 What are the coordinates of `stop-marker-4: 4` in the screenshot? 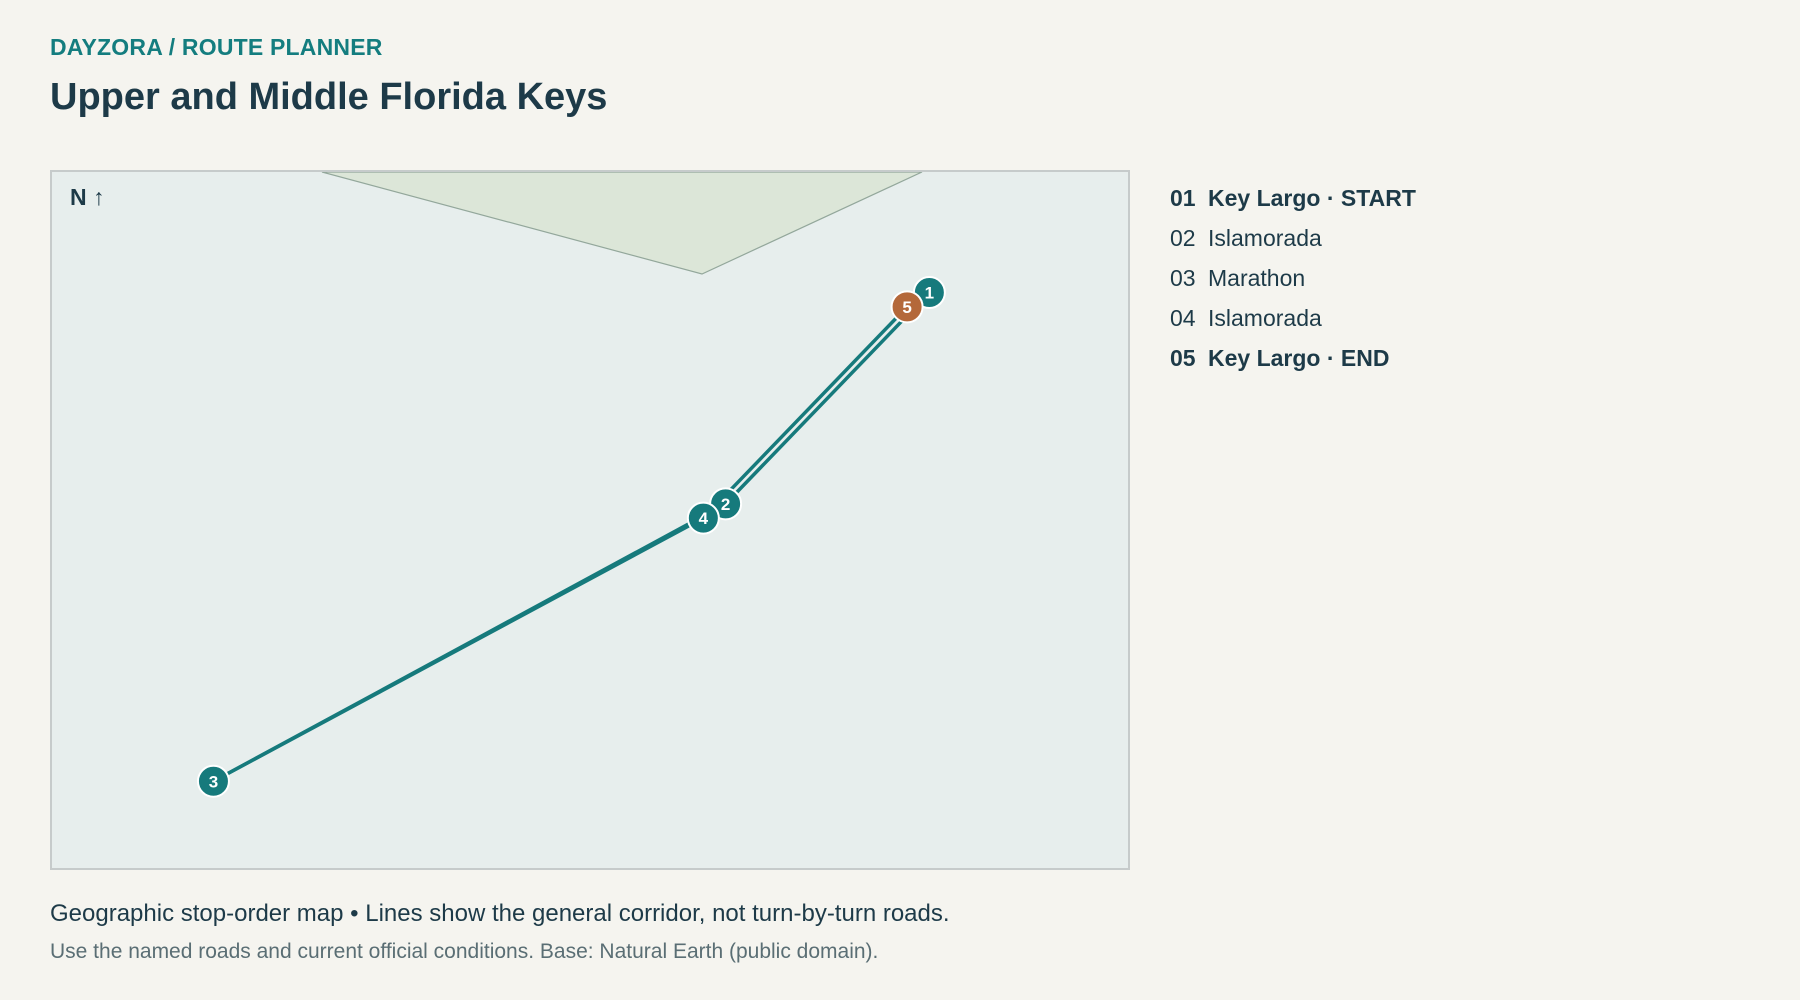 It's located at (703, 518).